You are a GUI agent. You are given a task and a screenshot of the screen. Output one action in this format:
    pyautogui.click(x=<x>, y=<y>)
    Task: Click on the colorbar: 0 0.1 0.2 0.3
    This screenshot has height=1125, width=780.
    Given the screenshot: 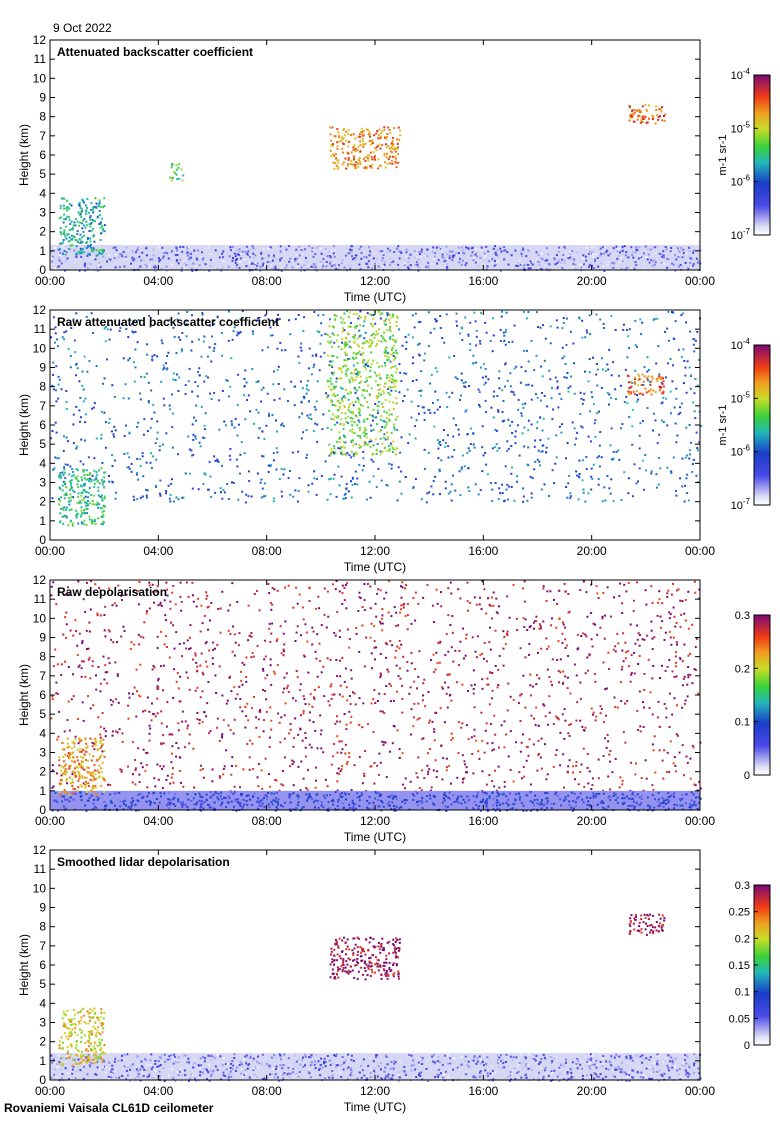 What is the action you would take?
    pyautogui.click(x=752, y=696)
    